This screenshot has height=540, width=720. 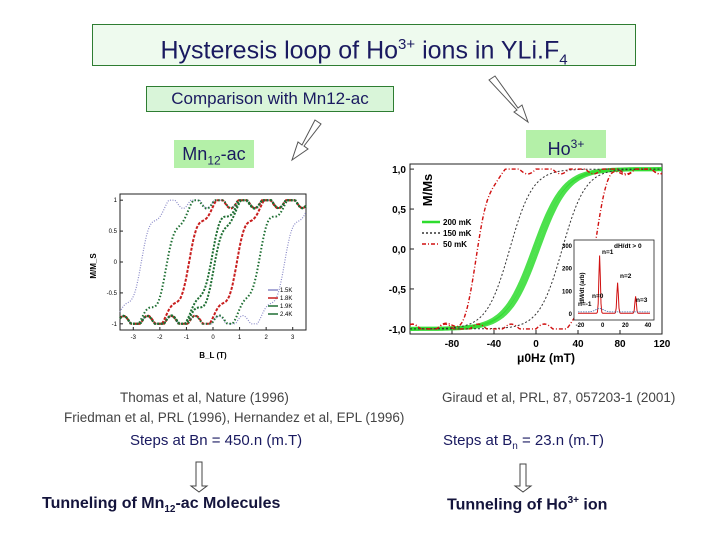 What do you see at coordinates (306, 140) in the screenshot?
I see `arrow-to-mn-chart` at bounding box center [306, 140].